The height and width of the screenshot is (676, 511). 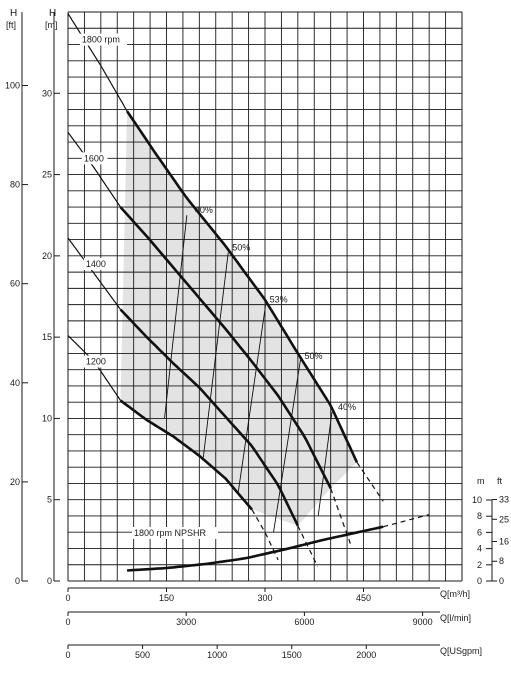 I want to click on q-m3h-tick-label: 0, so click(x=67, y=598).